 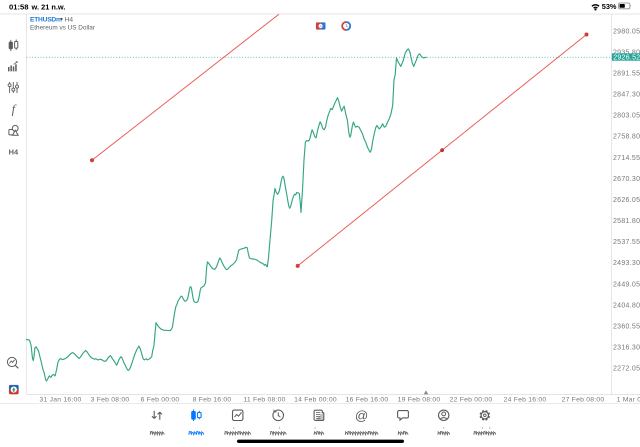 What do you see at coordinates (626, 221) in the screenshot?
I see `svg-text: 2581.80` at bounding box center [626, 221].